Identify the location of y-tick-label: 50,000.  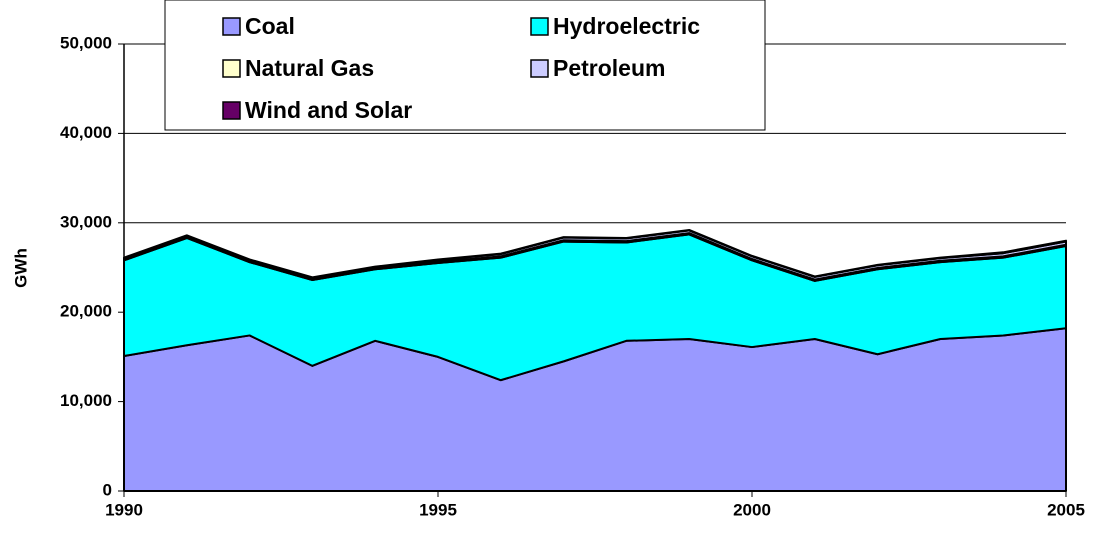
(86, 42).